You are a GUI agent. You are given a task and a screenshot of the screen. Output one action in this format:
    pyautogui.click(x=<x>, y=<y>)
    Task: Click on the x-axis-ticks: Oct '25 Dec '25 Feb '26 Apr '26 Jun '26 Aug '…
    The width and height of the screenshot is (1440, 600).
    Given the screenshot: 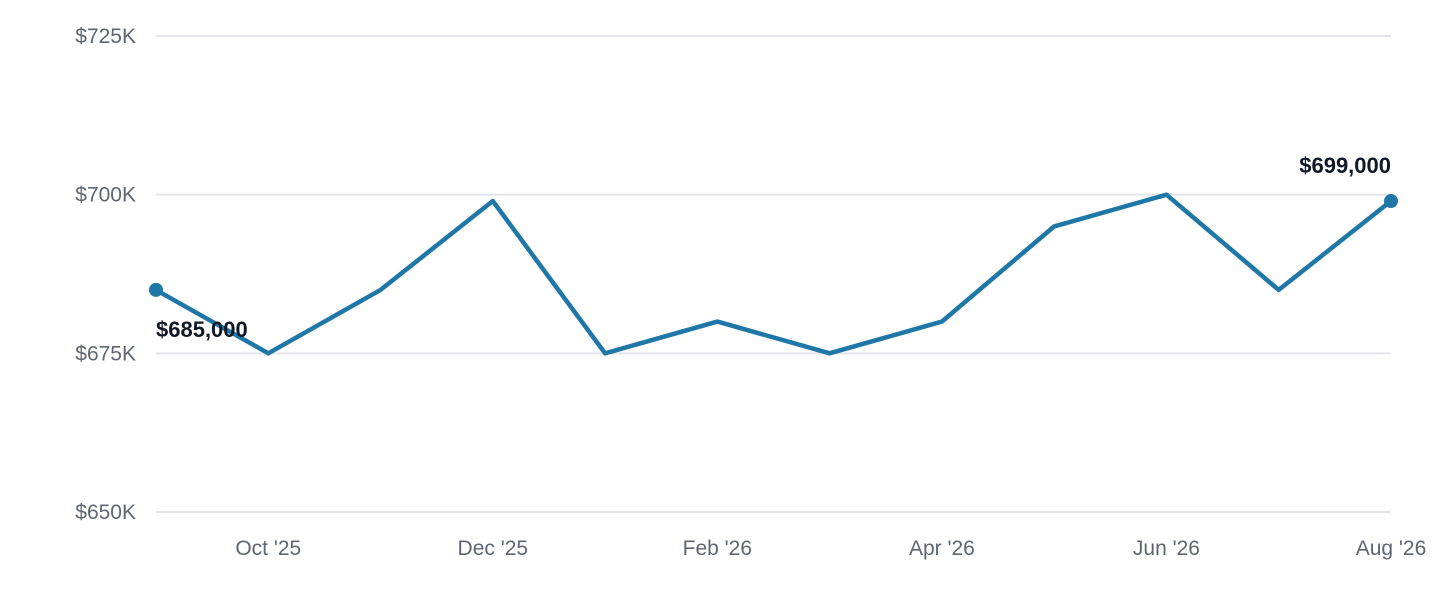 What is the action you would take?
    pyautogui.click(x=830, y=548)
    